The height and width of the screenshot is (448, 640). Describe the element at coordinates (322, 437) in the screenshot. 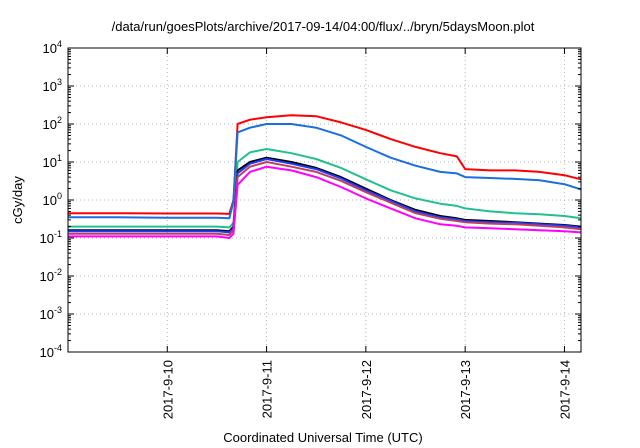

I see `x-axis-label: Coordinated Universal Time (UTC)` at that location.